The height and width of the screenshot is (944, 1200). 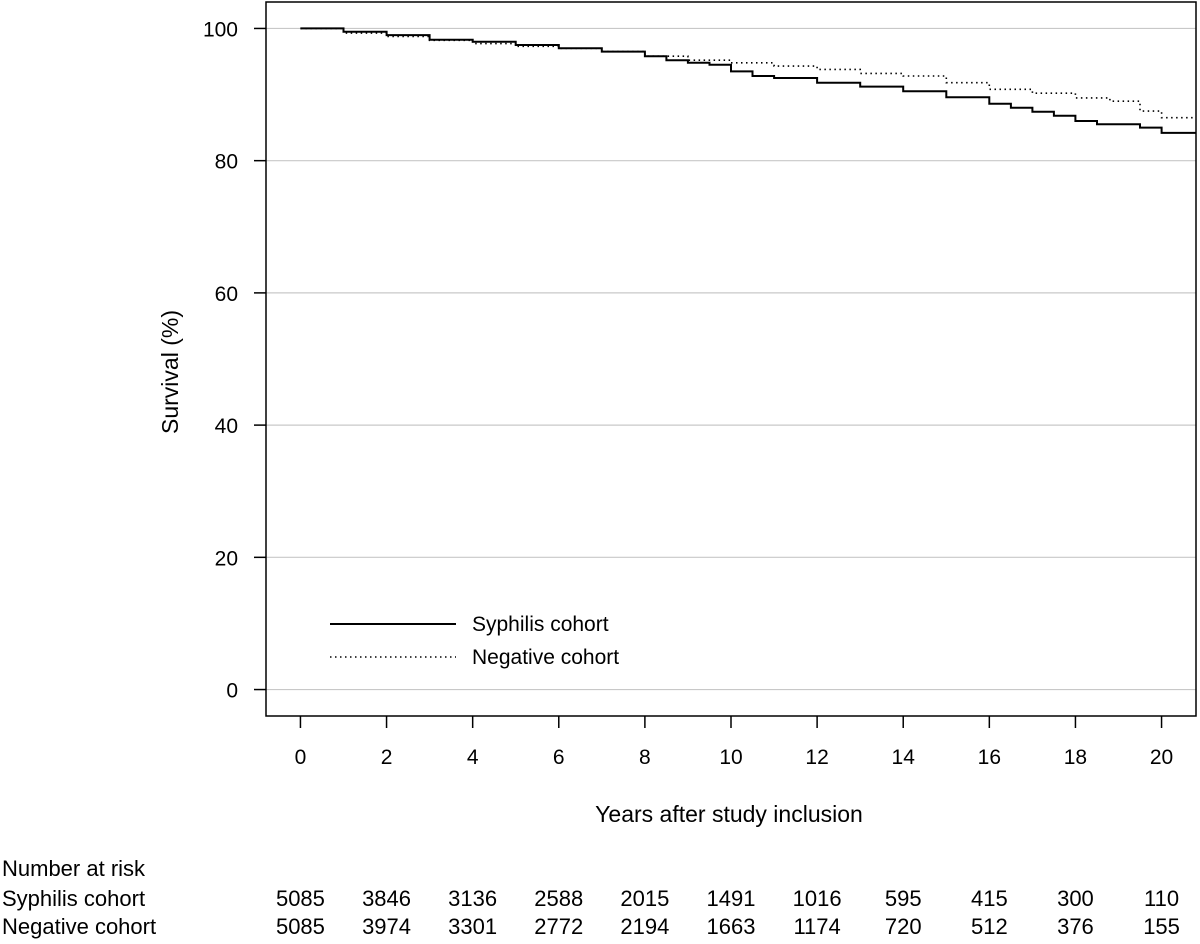 What do you see at coordinates (234, 360) in the screenshot?
I see `y-axis-ticks: 0 20 40 60 80 100` at bounding box center [234, 360].